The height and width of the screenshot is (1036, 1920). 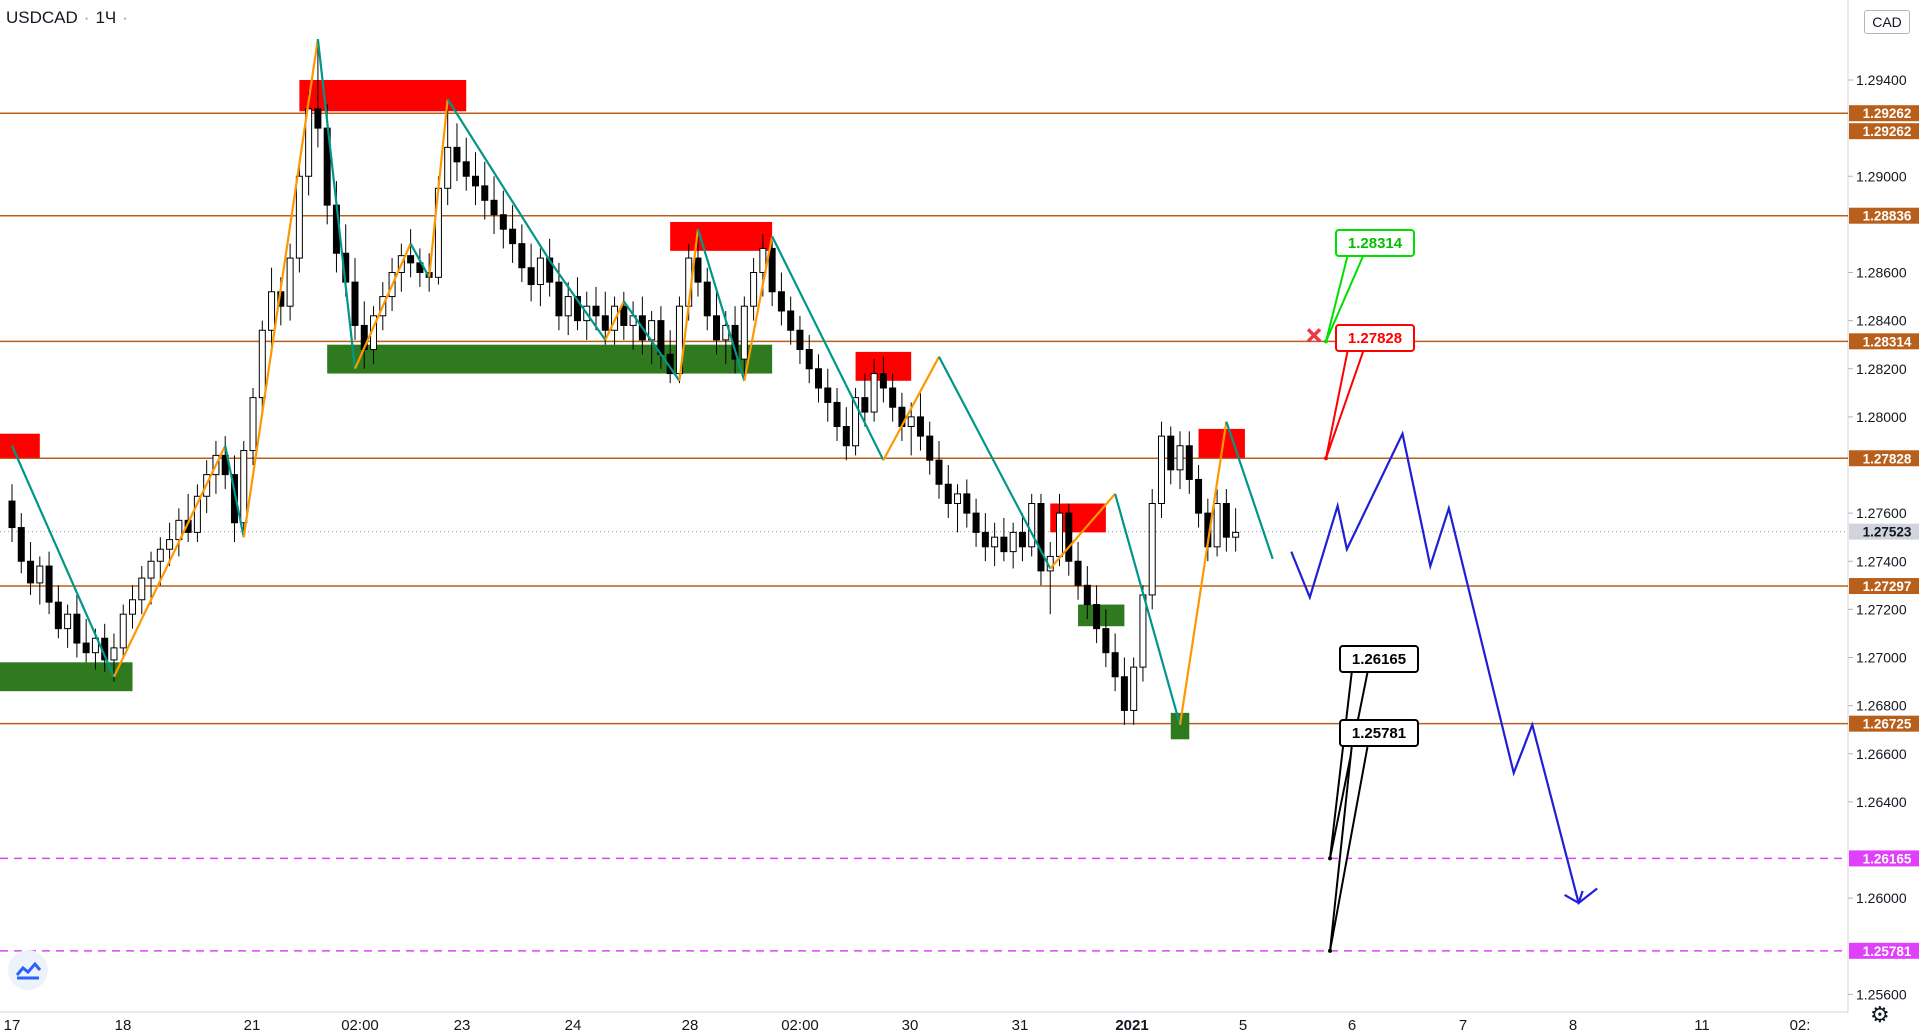 I want to click on price-tick-label-11: 1.26600, so click(x=1881, y=754).